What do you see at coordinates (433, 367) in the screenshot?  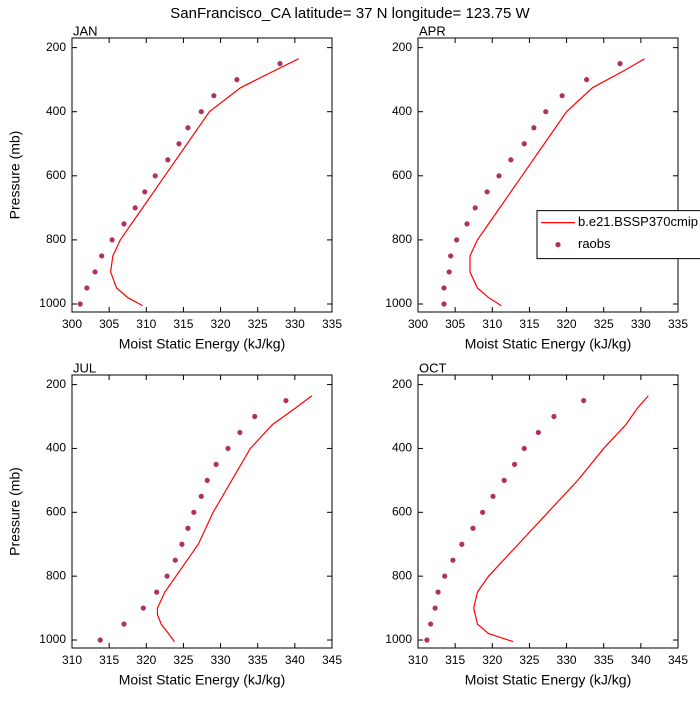 I see `panel-label: OCT` at bounding box center [433, 367].